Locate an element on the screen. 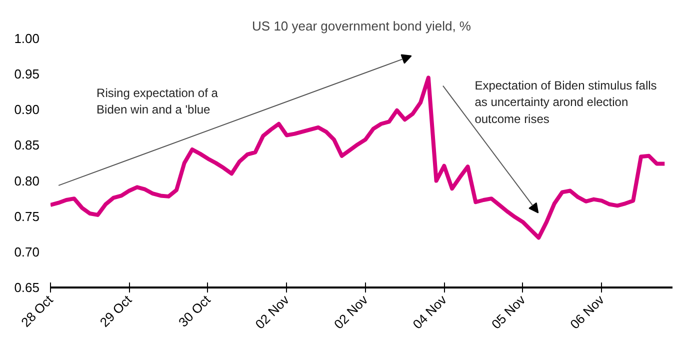 Image resolution: width=692 pixels, height=340 pixels. y-tick-label: 0.75 is located at coordinates (27, 216).